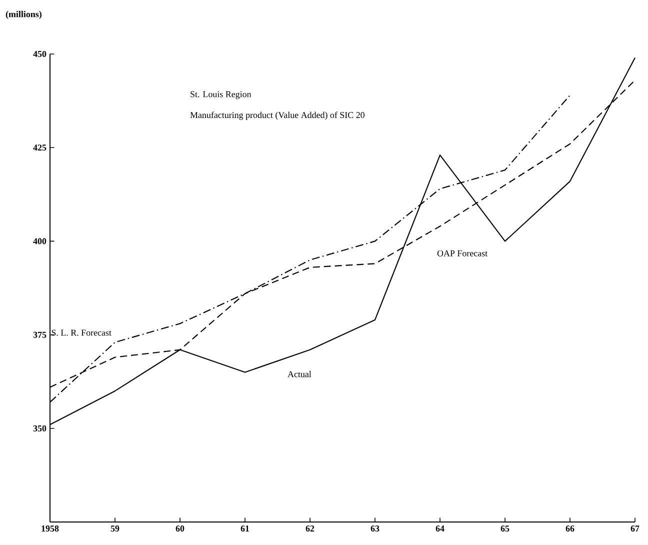  I want to click on x-tick-label: 66, so click(570, 529).